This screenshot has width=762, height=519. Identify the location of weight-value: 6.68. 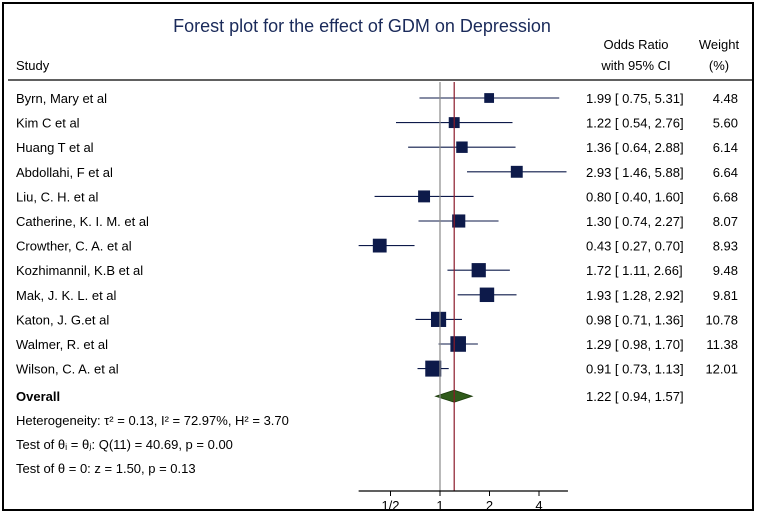
(725, 196).